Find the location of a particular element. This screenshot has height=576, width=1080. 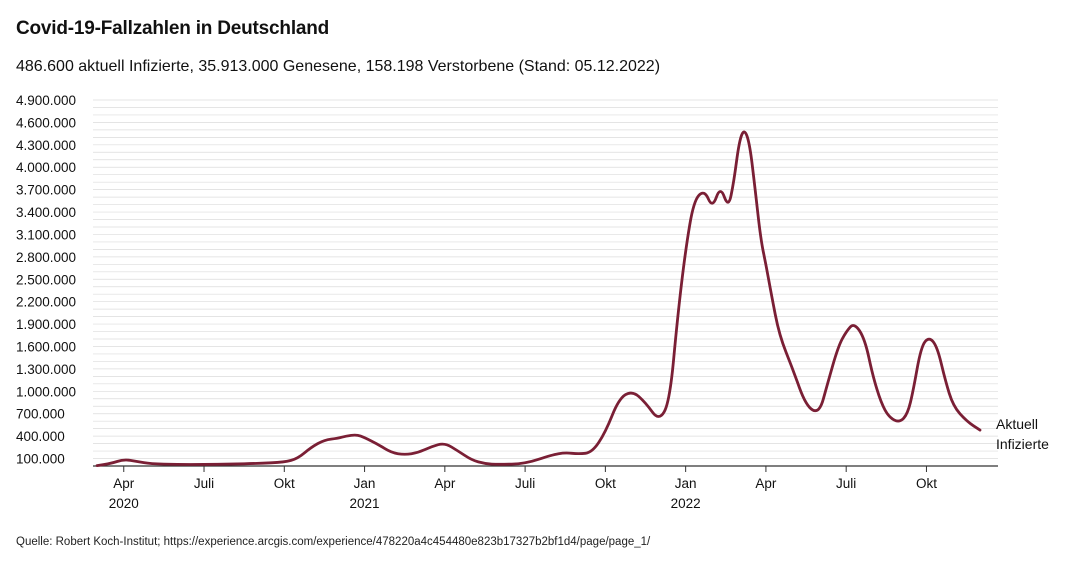

y-tick-label: 400.000 is located at coordinates (40, 436).